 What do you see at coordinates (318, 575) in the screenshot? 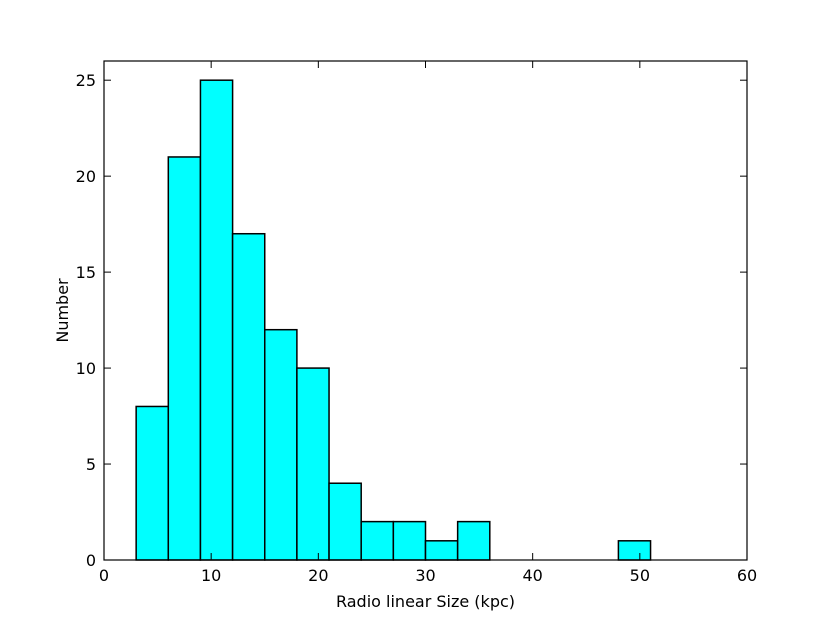
I see `x-tick-label: 20` at bounding box center [318, 575].